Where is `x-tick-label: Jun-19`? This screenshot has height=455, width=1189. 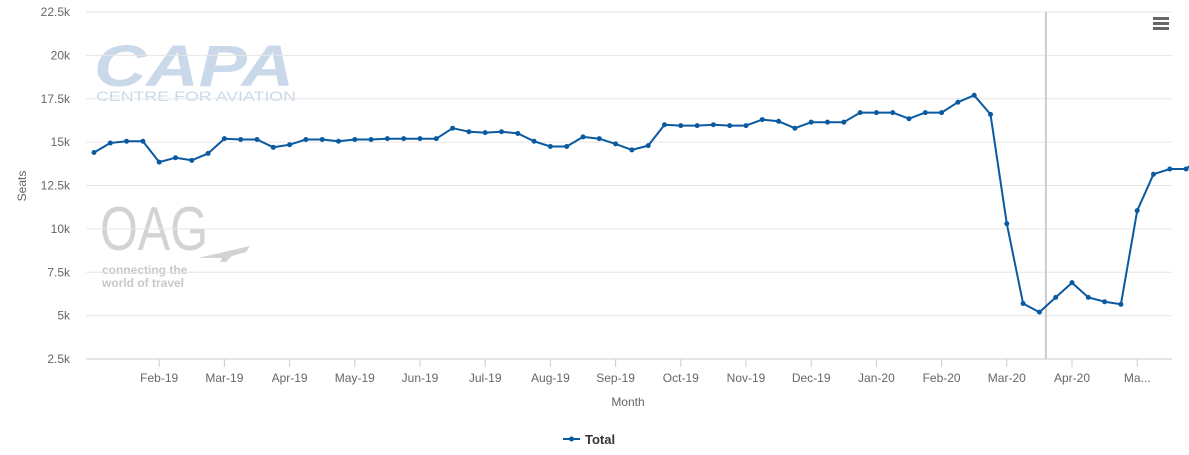
x-tick-label: Jun-19 is located at coordinates (420, 378).